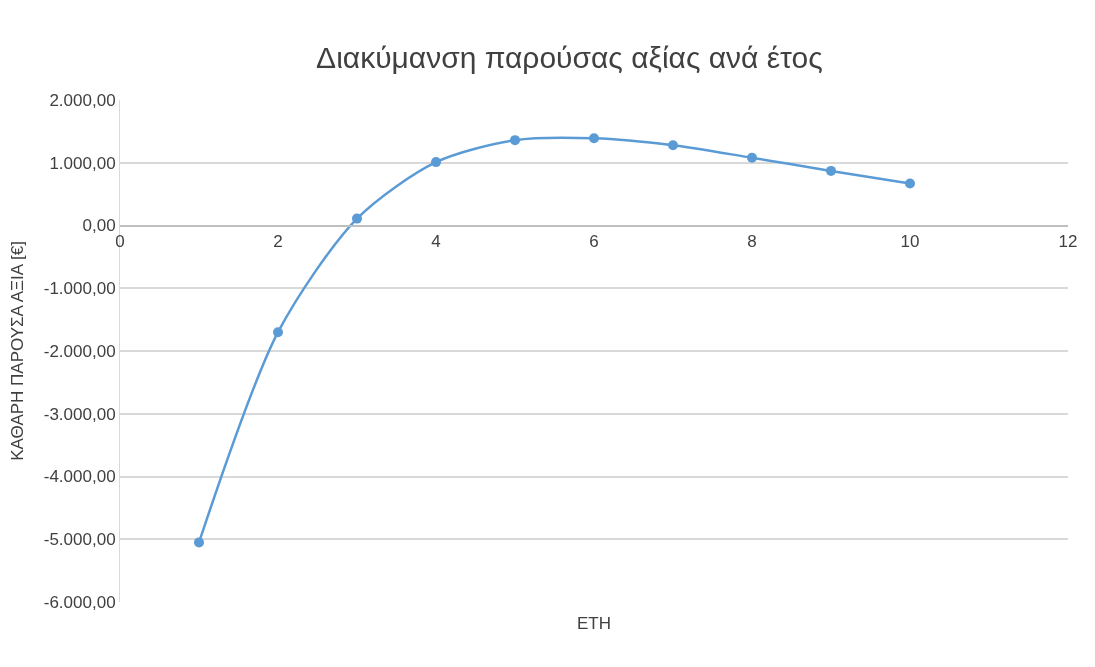 The width and height of the screenshot is (1095, 667). I want to click on y-tick-label: -1.000,00, so click(79, 289).